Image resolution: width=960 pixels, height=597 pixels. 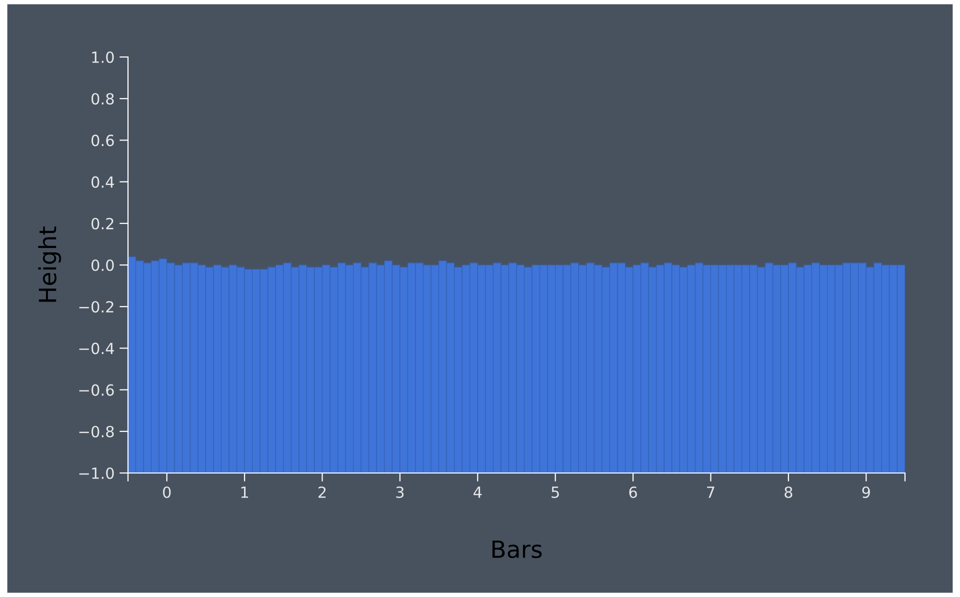 What do you see at coordinates (866, 492) in the screenshot?
I see `x-tick-label: 9` at bounding box center [866, 492].